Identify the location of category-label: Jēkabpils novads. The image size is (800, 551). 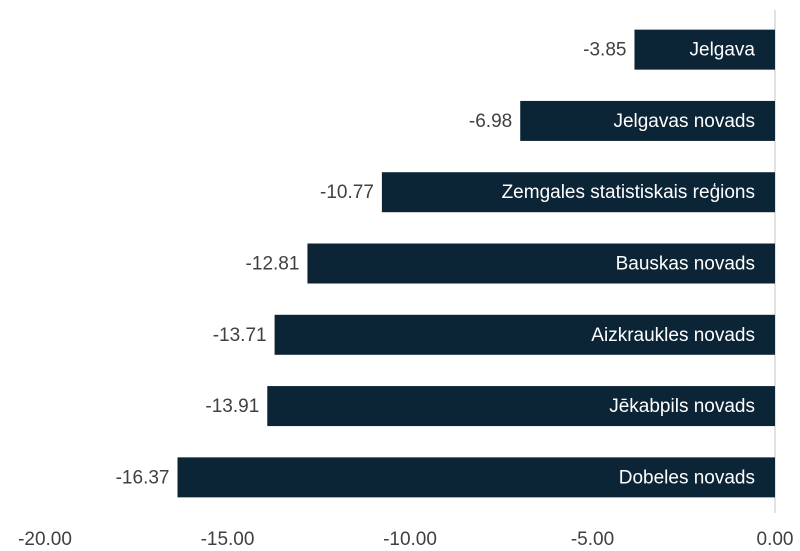
(682, 406).